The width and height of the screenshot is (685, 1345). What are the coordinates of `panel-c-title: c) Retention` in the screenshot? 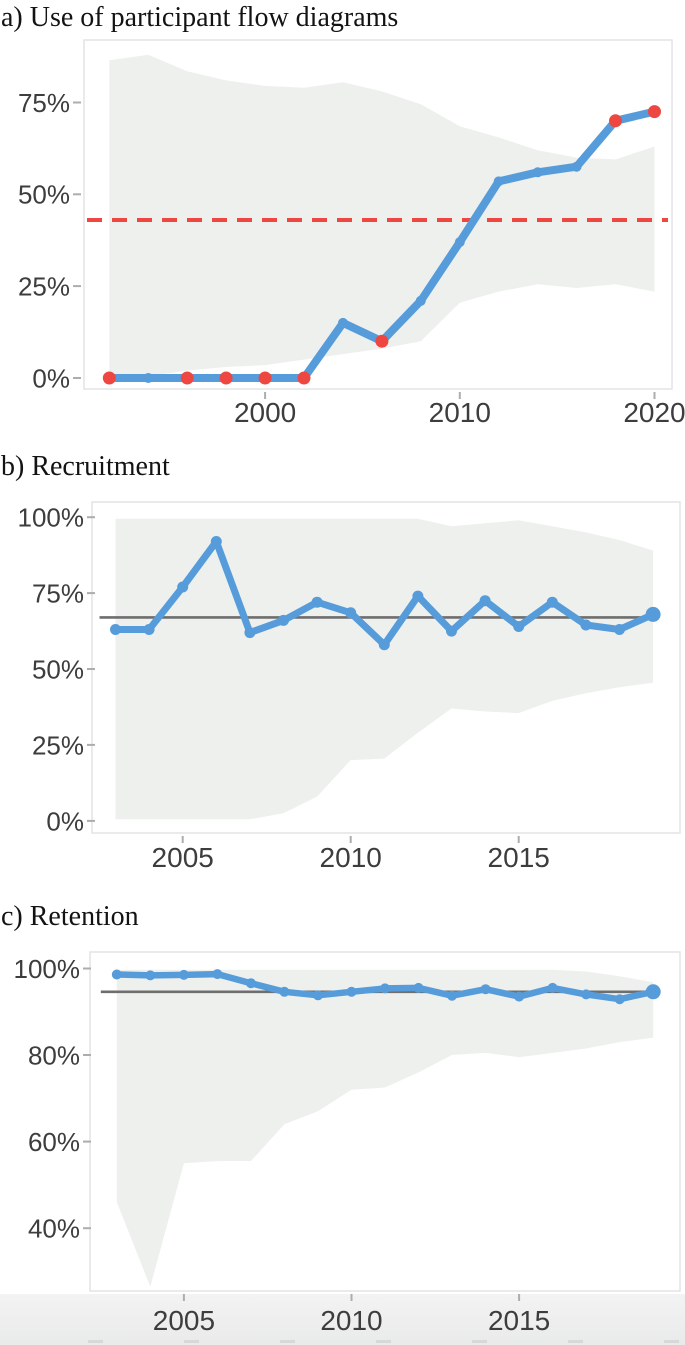 It's located at (70, 916).